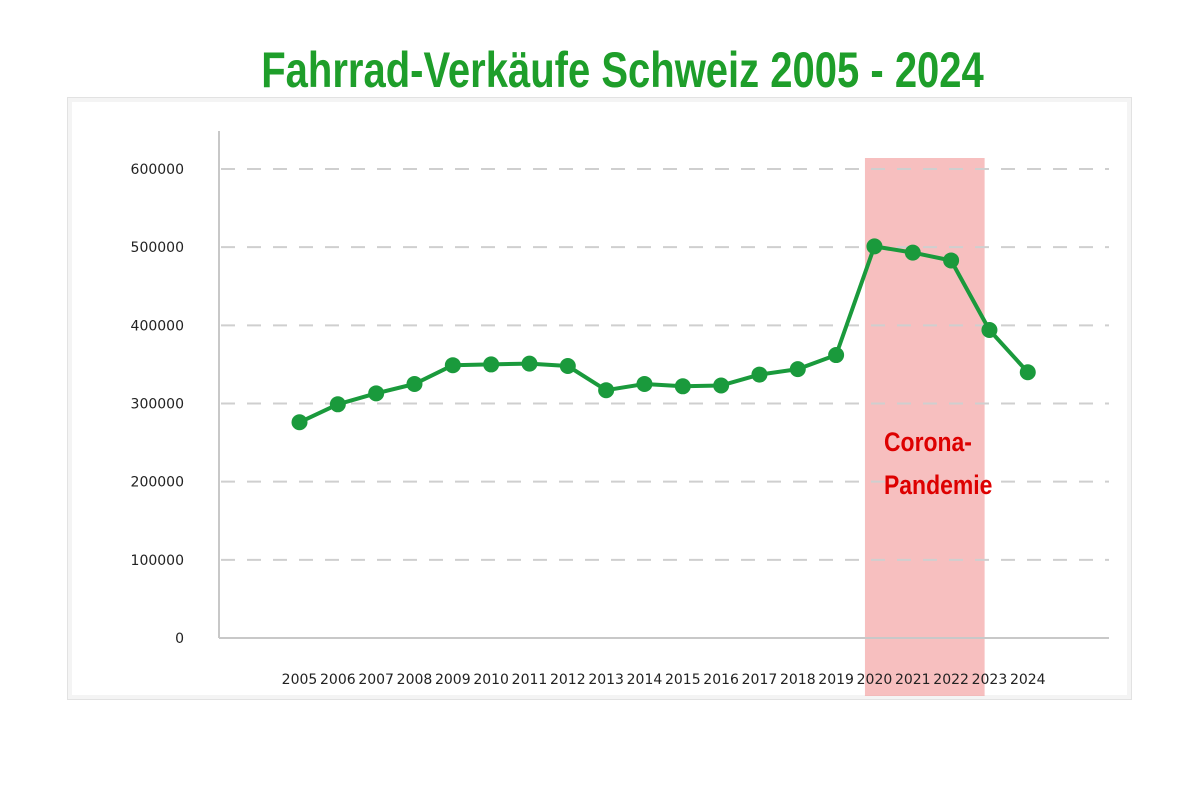  What do you see at coordinates (157, 170) in the screenshot?
I see `y-tick-label: 600000` at bounding box center [157, 170].